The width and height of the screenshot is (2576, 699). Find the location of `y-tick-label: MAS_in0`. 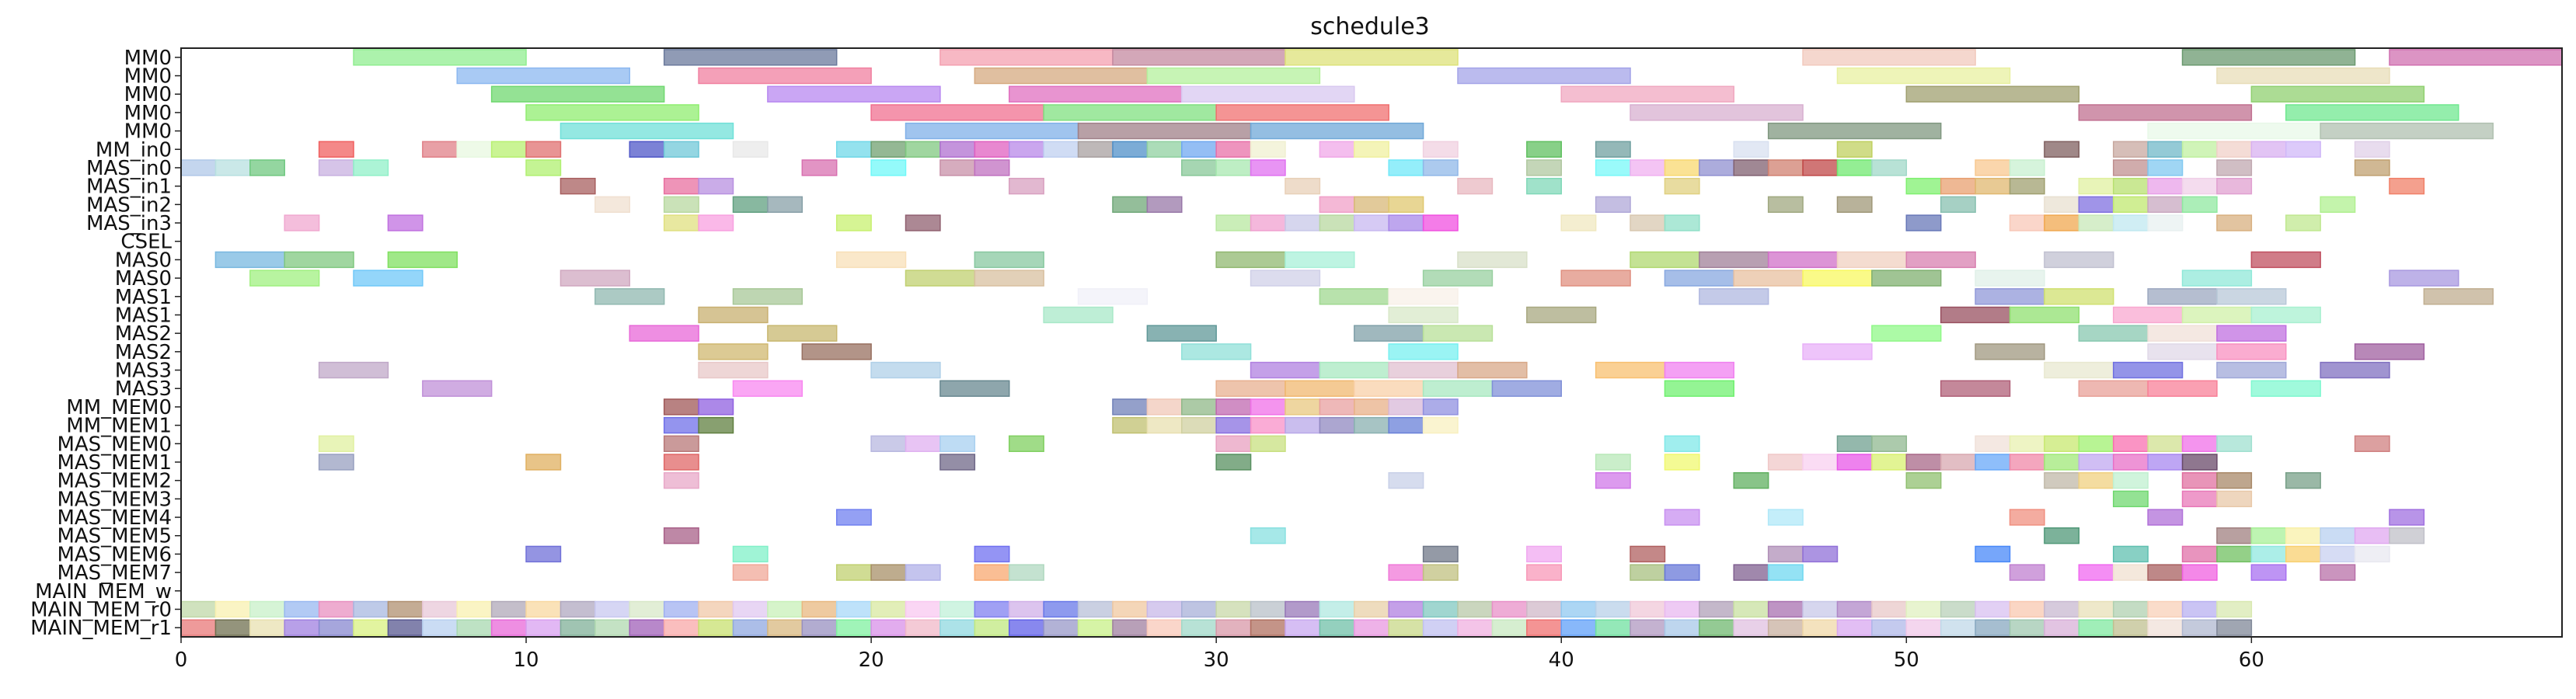

y-tick-label: MAS_in0 is located at coordinates (129, 168).